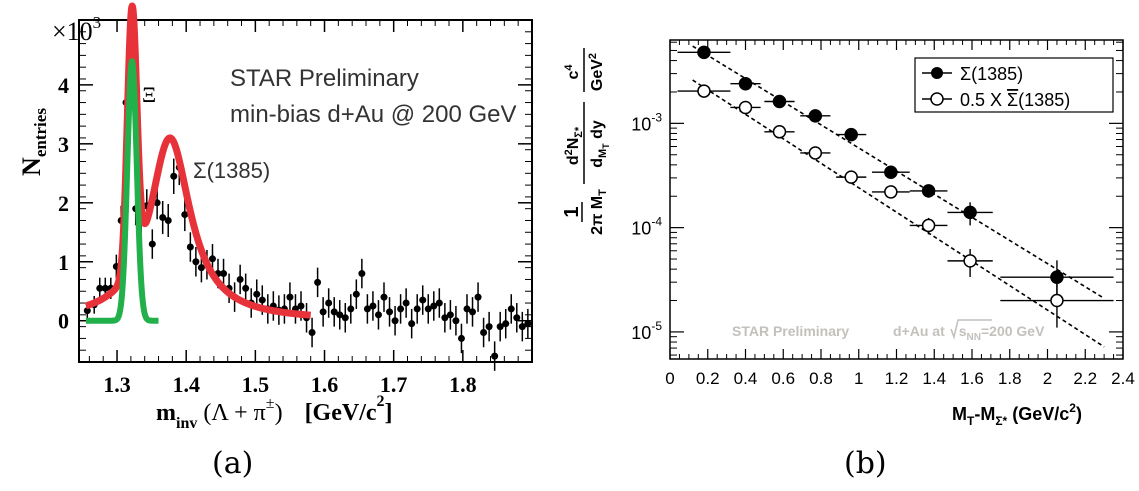 The height and width of the screenshot is (491, 1139). What do you see at coordinates (149, 94) in the screenshot?
I see `xi-peak-label: Ξ` at bounding box center [149, 94].